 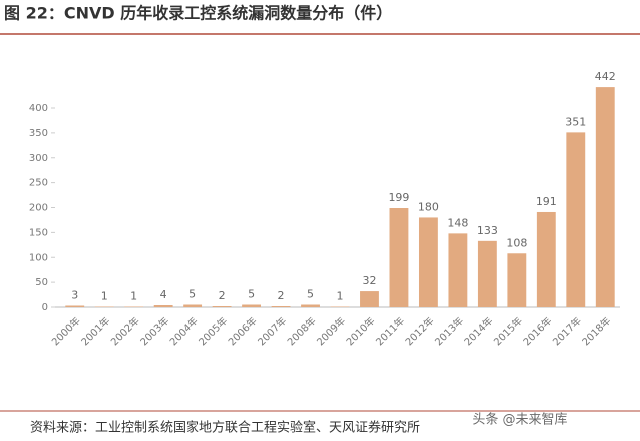 What do you see at coordinates (457, 222) in the screenshot?
I see `value-label: 148` at bounding box center [457, 222].